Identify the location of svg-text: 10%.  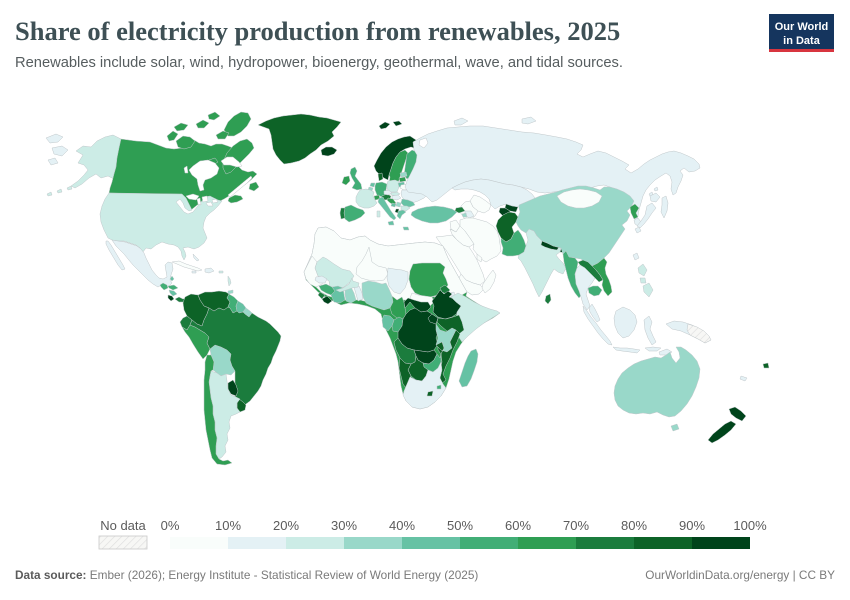
(228, 525).